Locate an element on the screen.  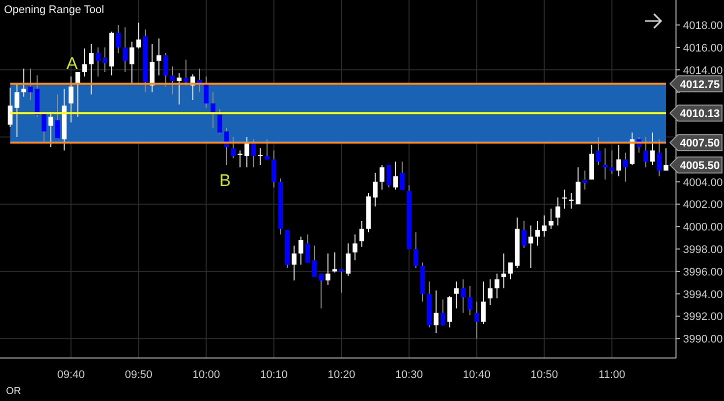
y-tick-label: 4002.00 is located at coordinates (703, 205).